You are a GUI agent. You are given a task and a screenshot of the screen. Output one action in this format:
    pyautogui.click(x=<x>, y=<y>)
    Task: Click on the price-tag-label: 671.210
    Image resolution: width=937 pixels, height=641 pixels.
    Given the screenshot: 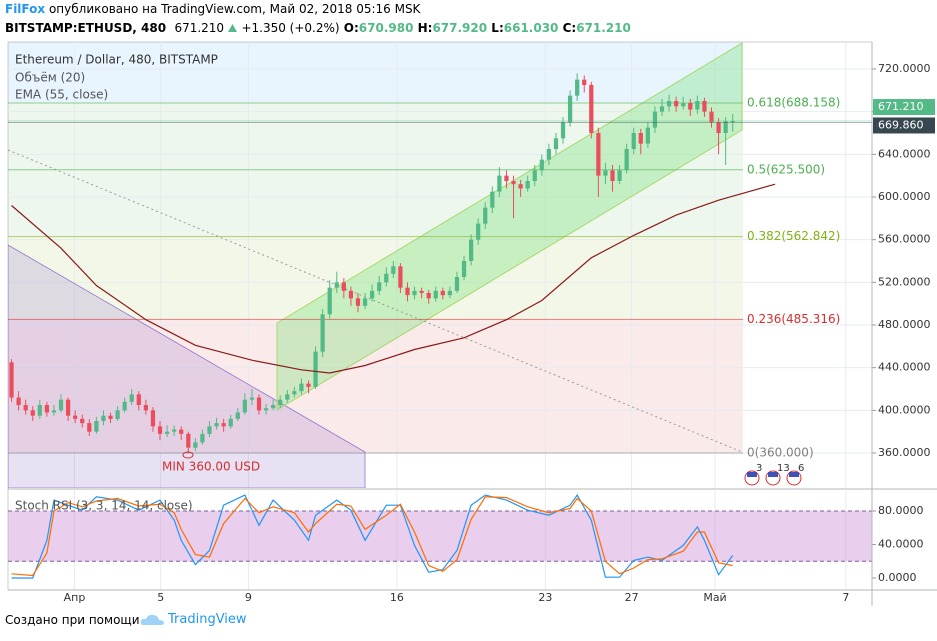 What is the action you would take?
    pyautogui.click(x=901, y=106)
    